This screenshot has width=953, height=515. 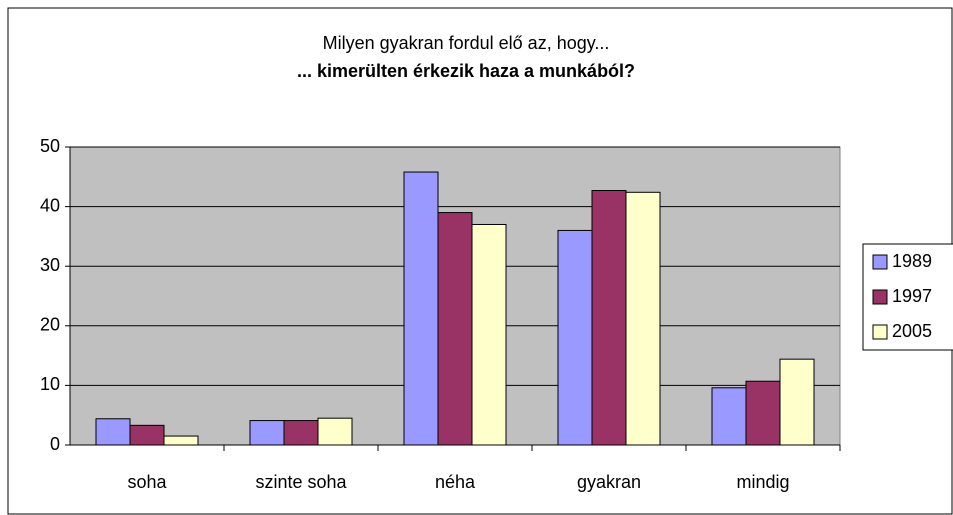 I want to click on y-tick-label: 20, so click(x=50, y=325).